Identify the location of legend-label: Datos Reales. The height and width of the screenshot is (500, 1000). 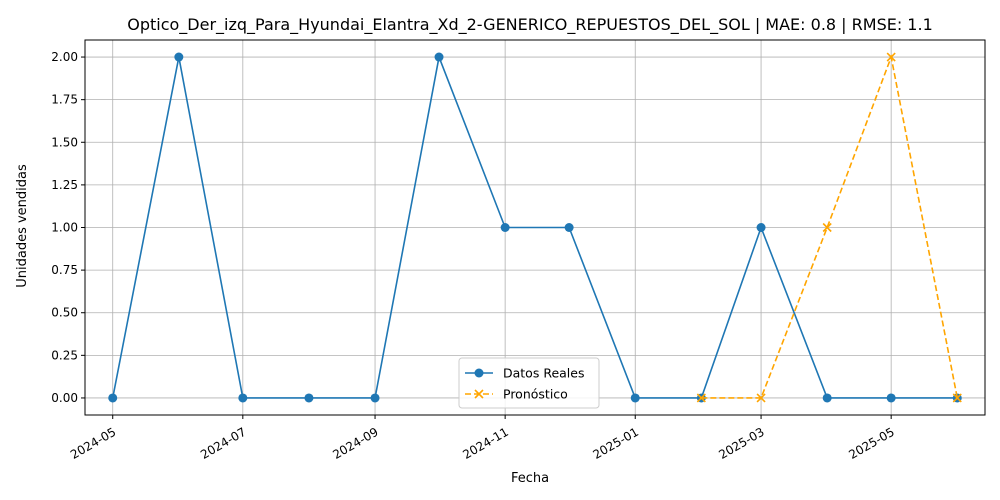
(543, 373).